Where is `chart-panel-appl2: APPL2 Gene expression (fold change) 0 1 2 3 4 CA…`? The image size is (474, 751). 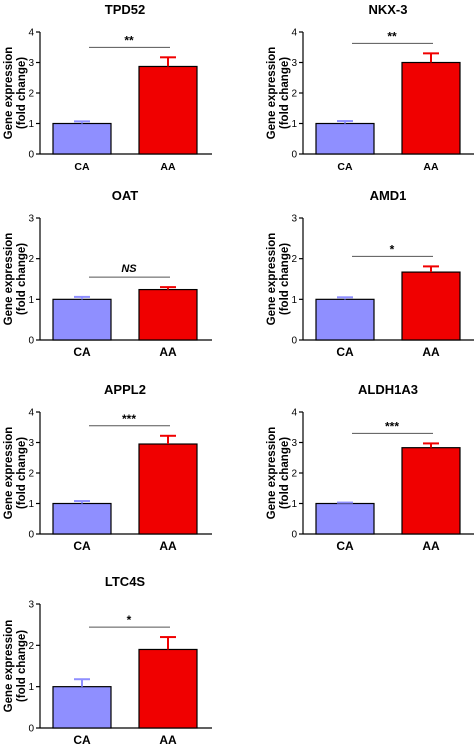 chart-panel-appl2: APPL2 Gene expression (fold change) 0 1 2 3 4 CA… is located at coordinates (107, 467).